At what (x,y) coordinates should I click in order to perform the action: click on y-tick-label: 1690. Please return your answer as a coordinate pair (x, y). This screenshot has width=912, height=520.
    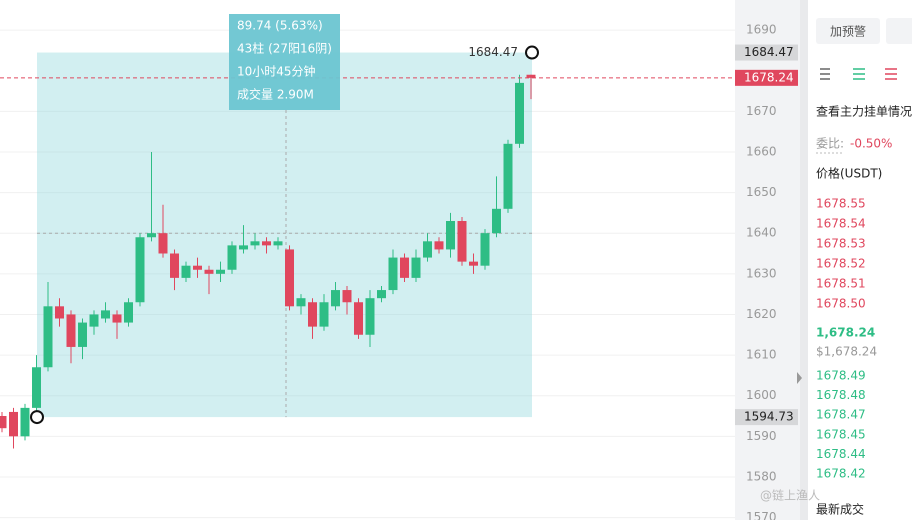
    Looking at the image, I should click on (761, 30).